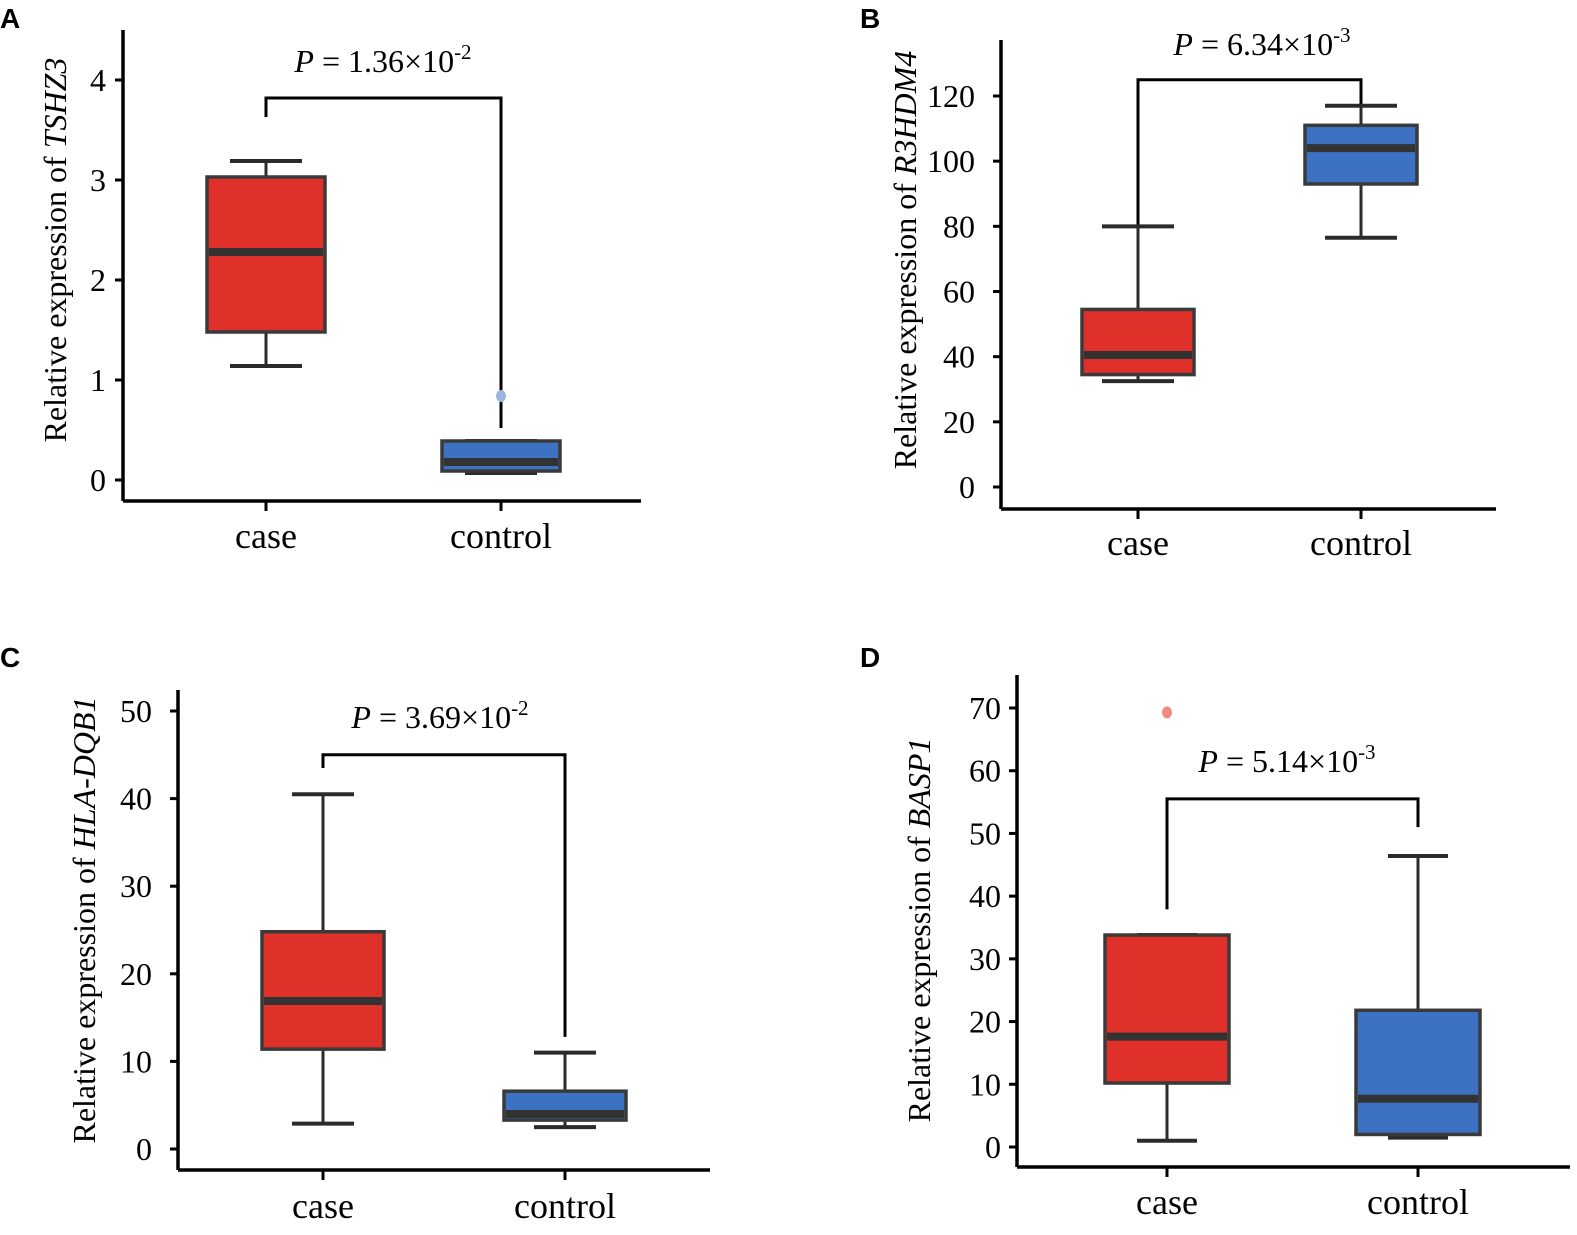 The width and height of the screenshot is (1577, 1235). I want to click on p-value-label-a: P = 1.36×10-2, so click(382, 59).